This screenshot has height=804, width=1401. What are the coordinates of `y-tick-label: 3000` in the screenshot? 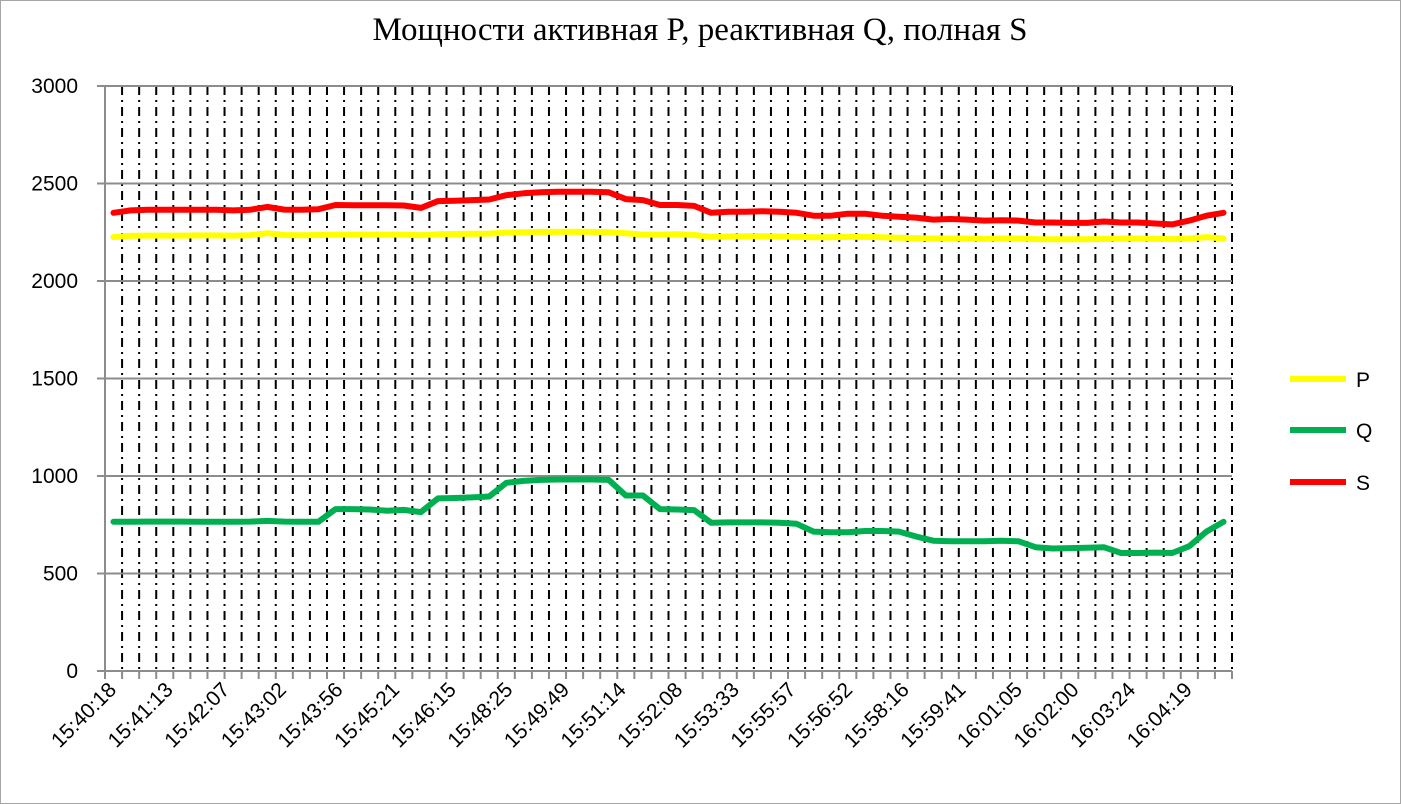 It's located at (54, 86).